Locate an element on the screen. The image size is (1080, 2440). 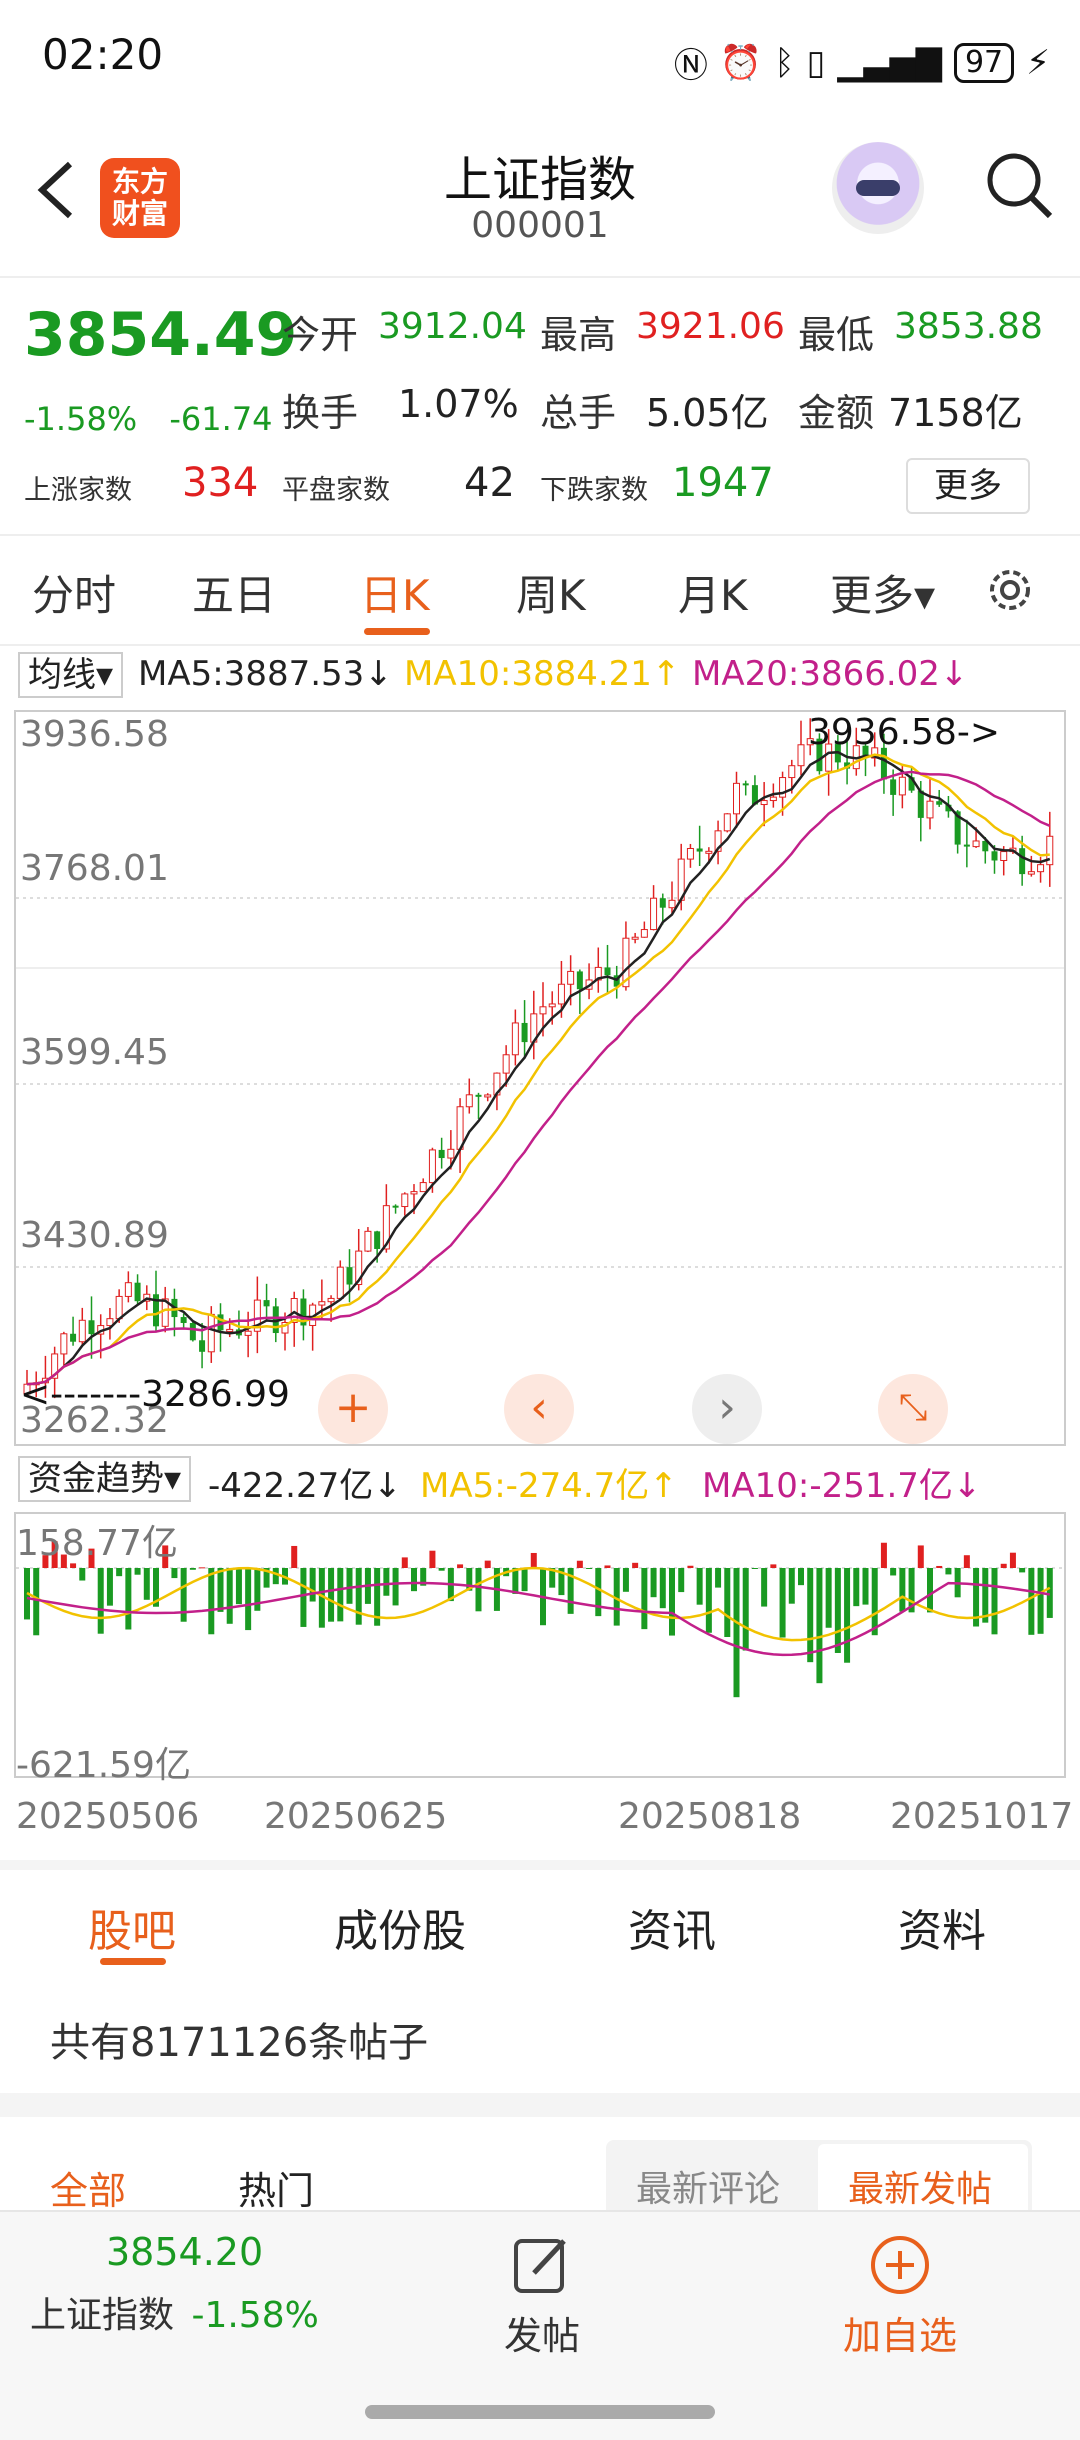
turnover-label: 换手 is located at coordinates (320, 413).